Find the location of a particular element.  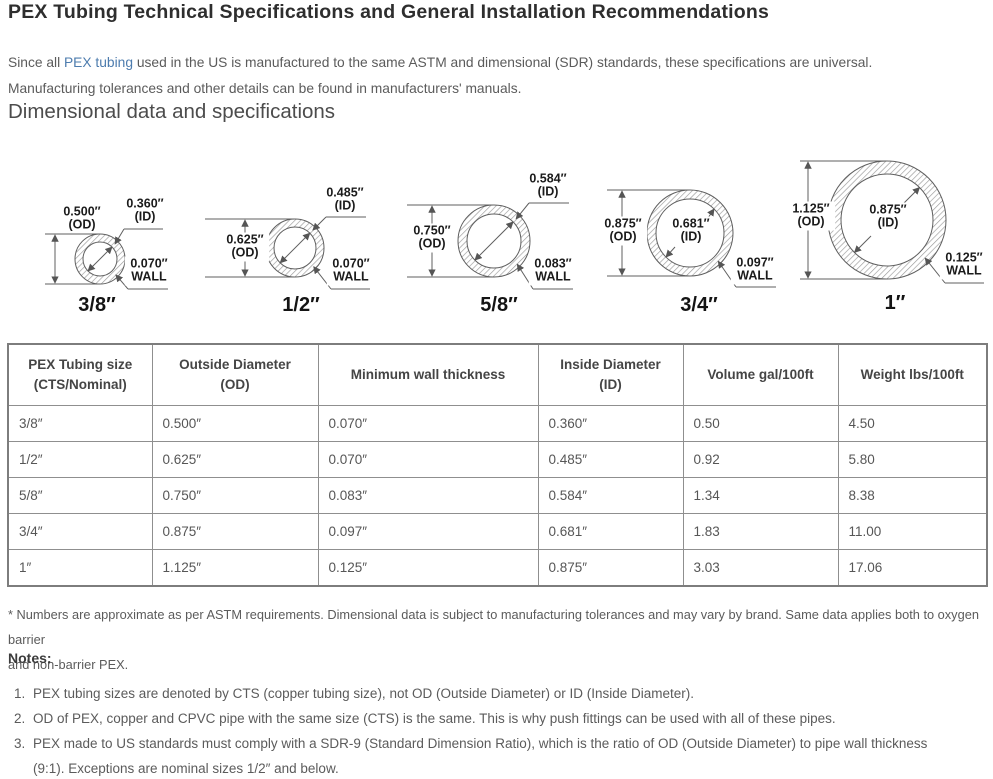

table-row: 1″ 1.125″ 0.125″ 0.875″ 3.03 17.06 is located at coordinates (497, 568).